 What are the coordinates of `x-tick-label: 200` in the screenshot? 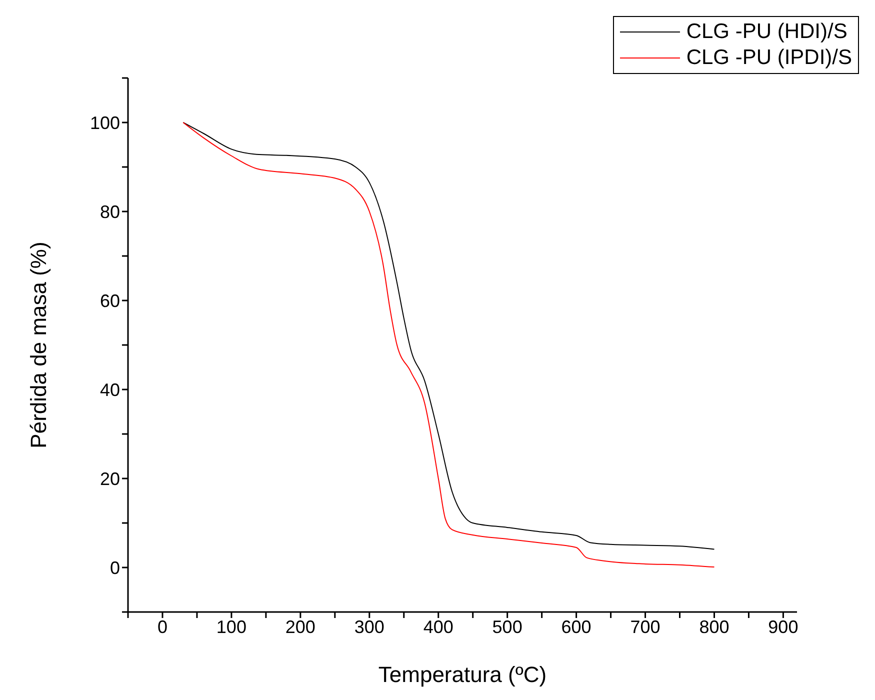 It's located at (300, 626).